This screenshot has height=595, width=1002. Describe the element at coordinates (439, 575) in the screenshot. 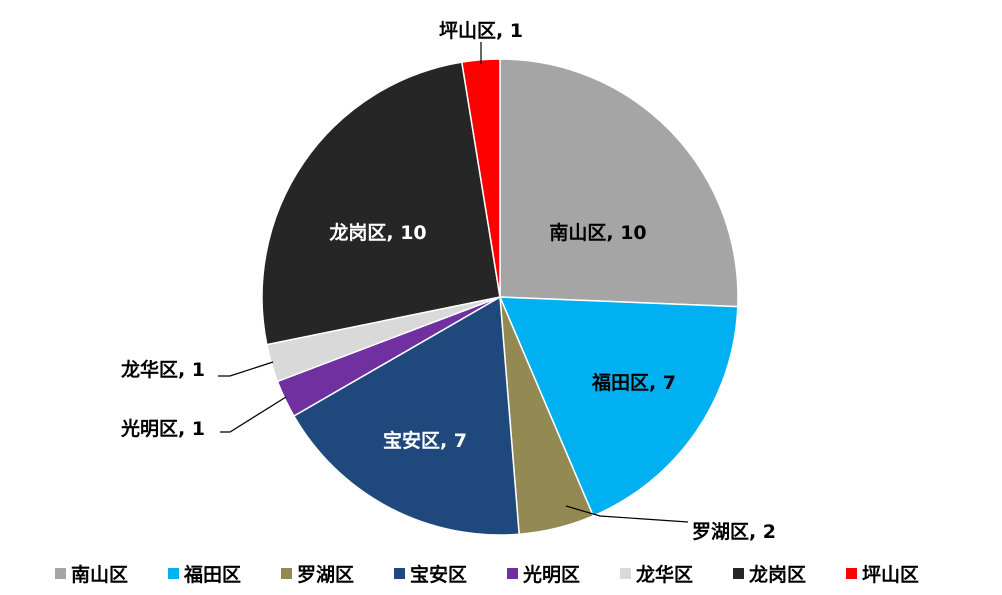

I see `legend-label: 宝安区` at that location.